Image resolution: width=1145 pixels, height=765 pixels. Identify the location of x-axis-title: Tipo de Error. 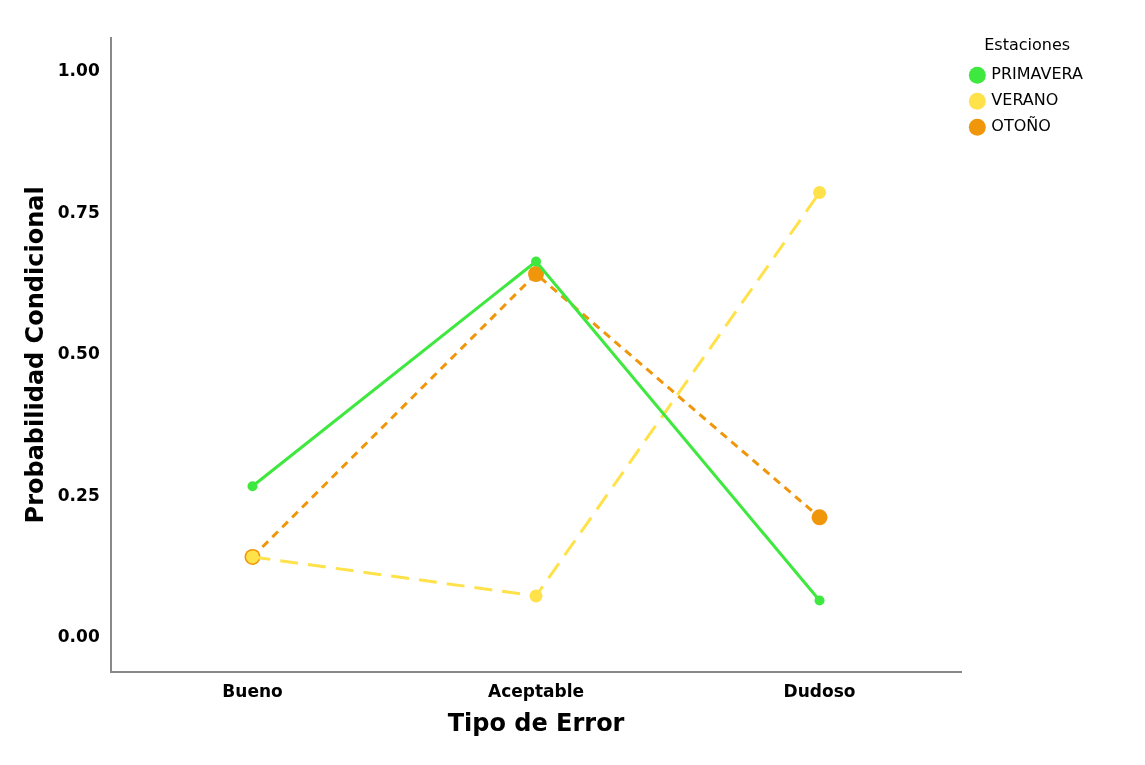
(536, 722).